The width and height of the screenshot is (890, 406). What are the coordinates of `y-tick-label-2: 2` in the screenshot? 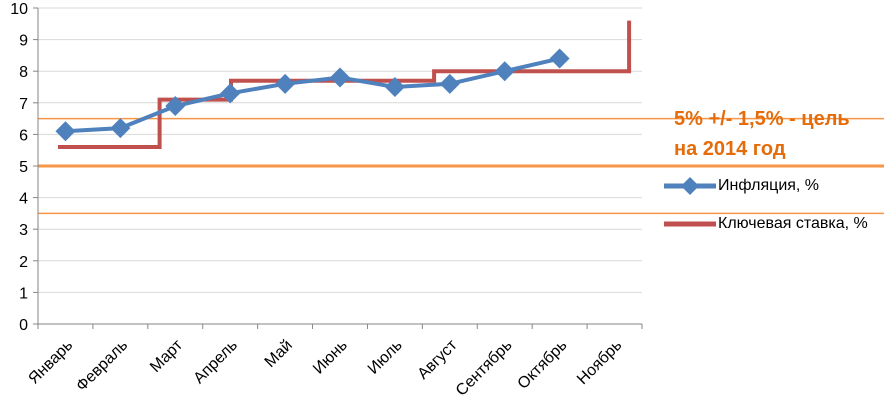 It's located at (23, 262).